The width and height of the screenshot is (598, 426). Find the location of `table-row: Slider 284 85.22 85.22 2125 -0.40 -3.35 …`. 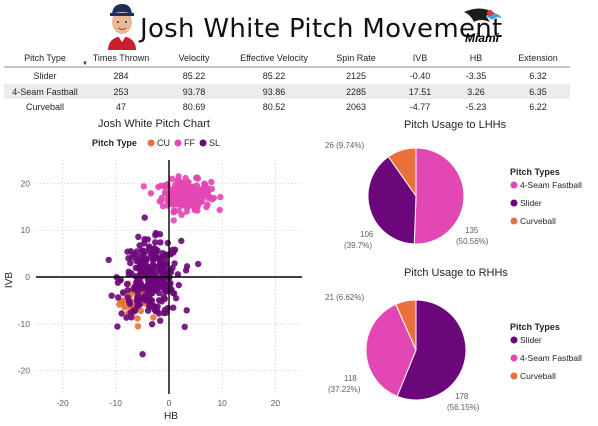

table-row: Slider 284 85.22 85.22 2125 -0.40 -3.35 … is located at coordinates (287, 76).